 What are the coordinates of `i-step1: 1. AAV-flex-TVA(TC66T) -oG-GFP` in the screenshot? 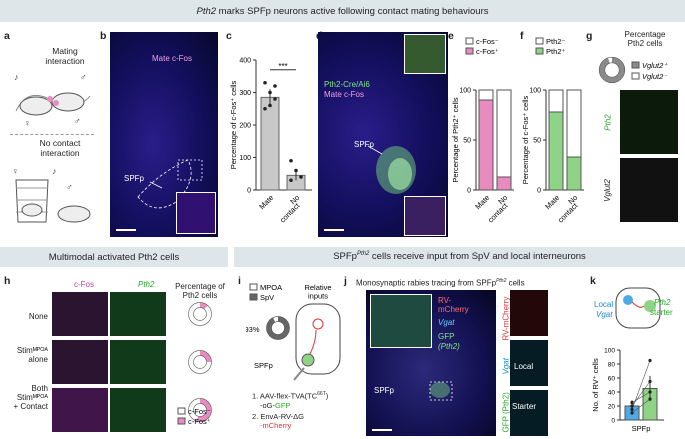 It's located at (290, 400).